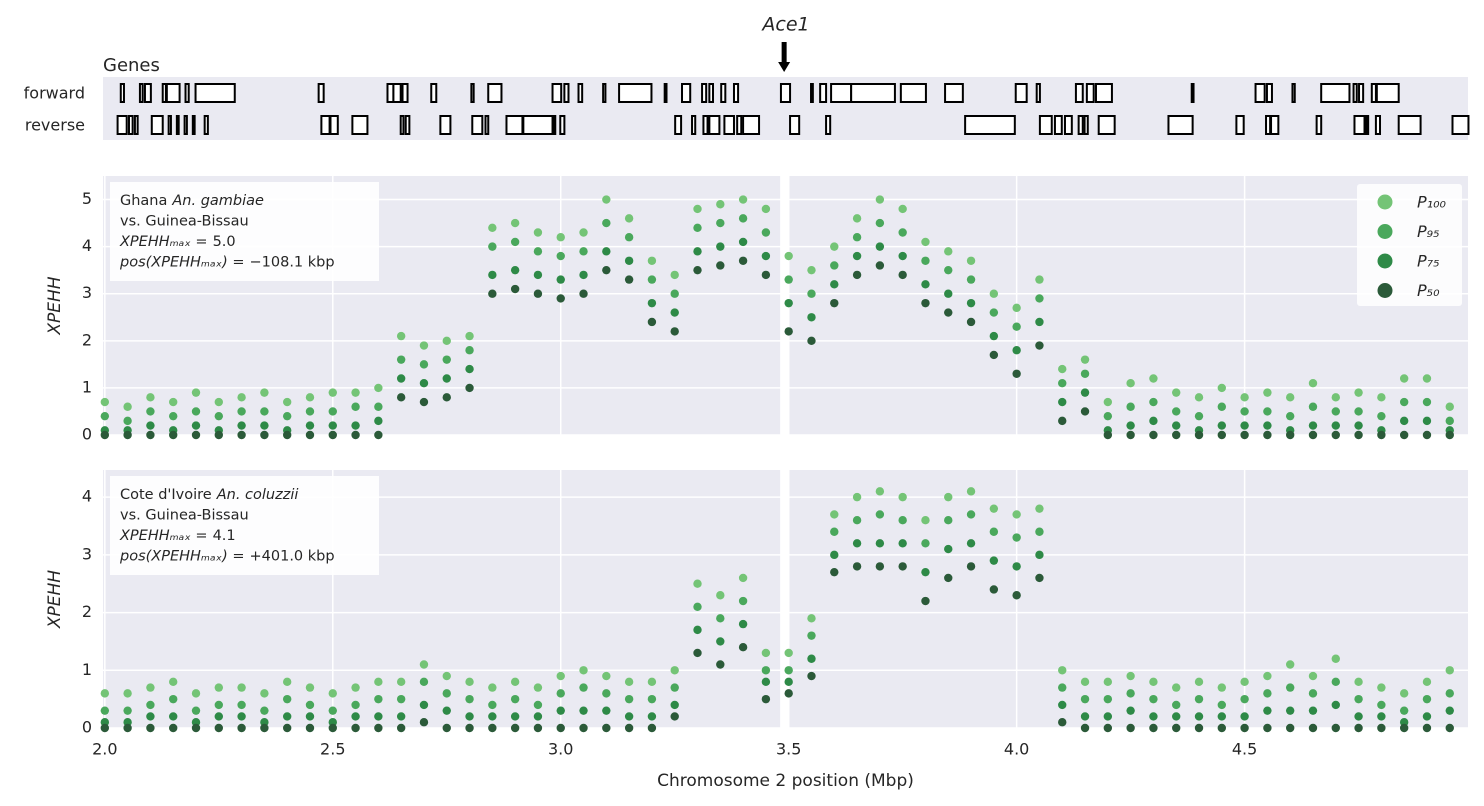 The width and height of the screenshot is (1484, 806). What do you see at coordinates (163, 242) in the screenshot?
I see `annotation-text: XPEHHₘₐₓ =` at bounding box center [163, 242].